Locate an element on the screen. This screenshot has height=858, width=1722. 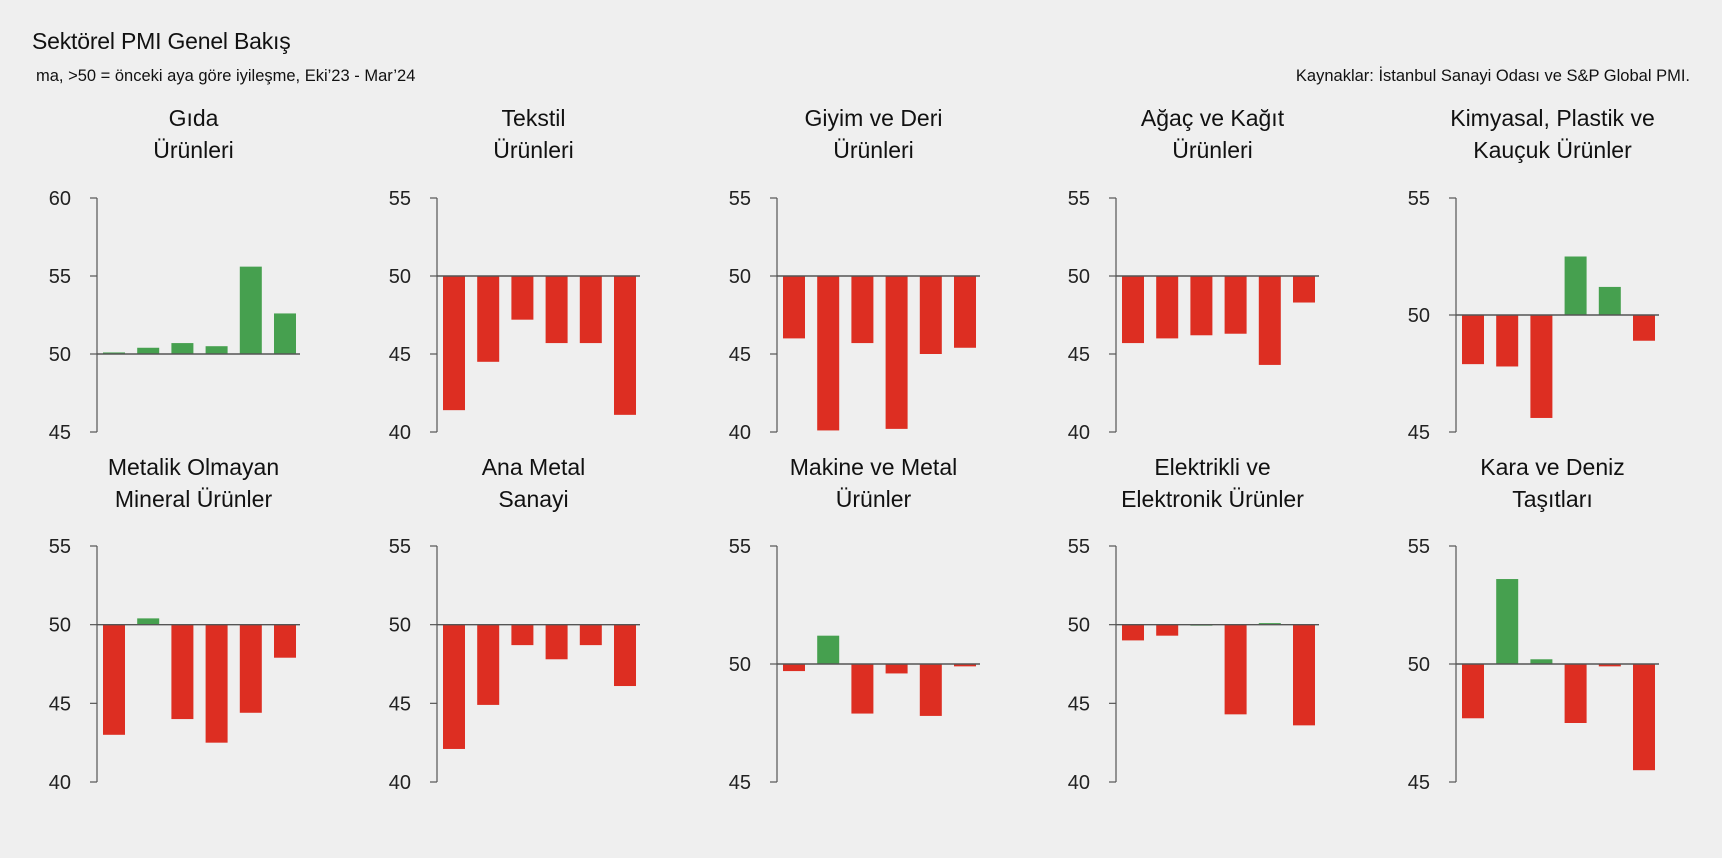
chart-title-line: Taşıtları is located at coordinates (1552, 499).